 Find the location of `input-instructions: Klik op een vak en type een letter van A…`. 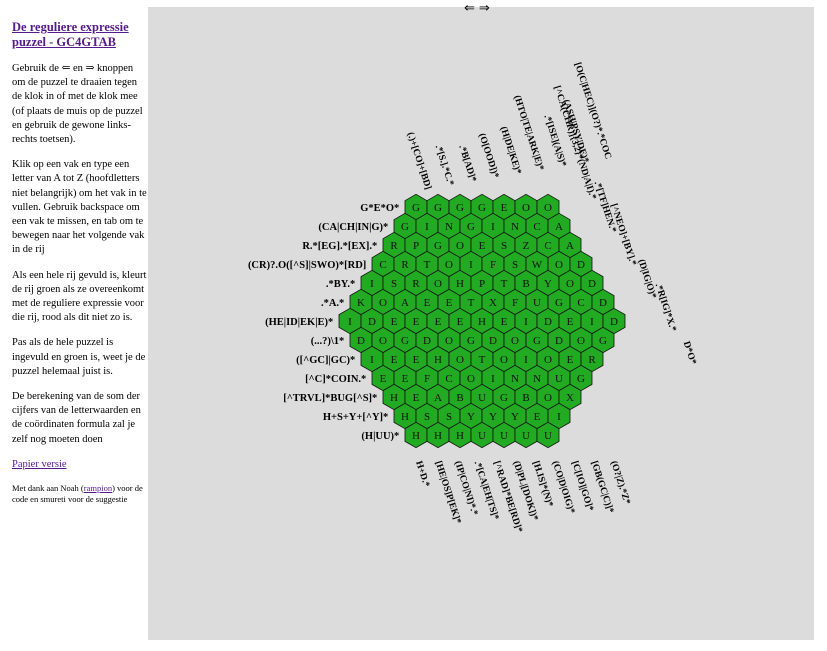

input-instructions: Klik op een vak en type een letter van A… is located at coordinates (79, 207).